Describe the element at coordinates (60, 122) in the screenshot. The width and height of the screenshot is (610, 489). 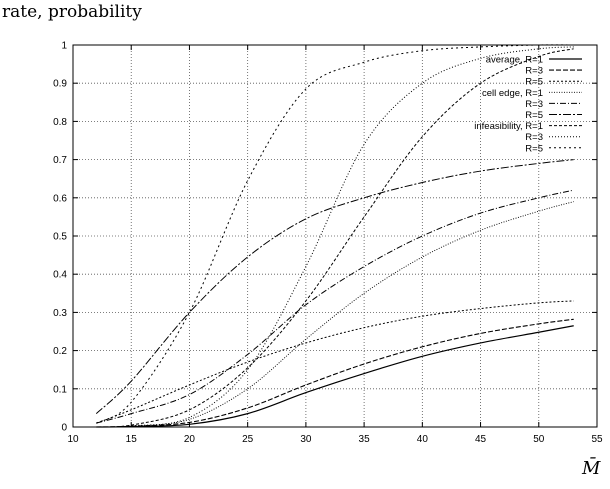
I see `y-tick-label: 0.8` at that location.